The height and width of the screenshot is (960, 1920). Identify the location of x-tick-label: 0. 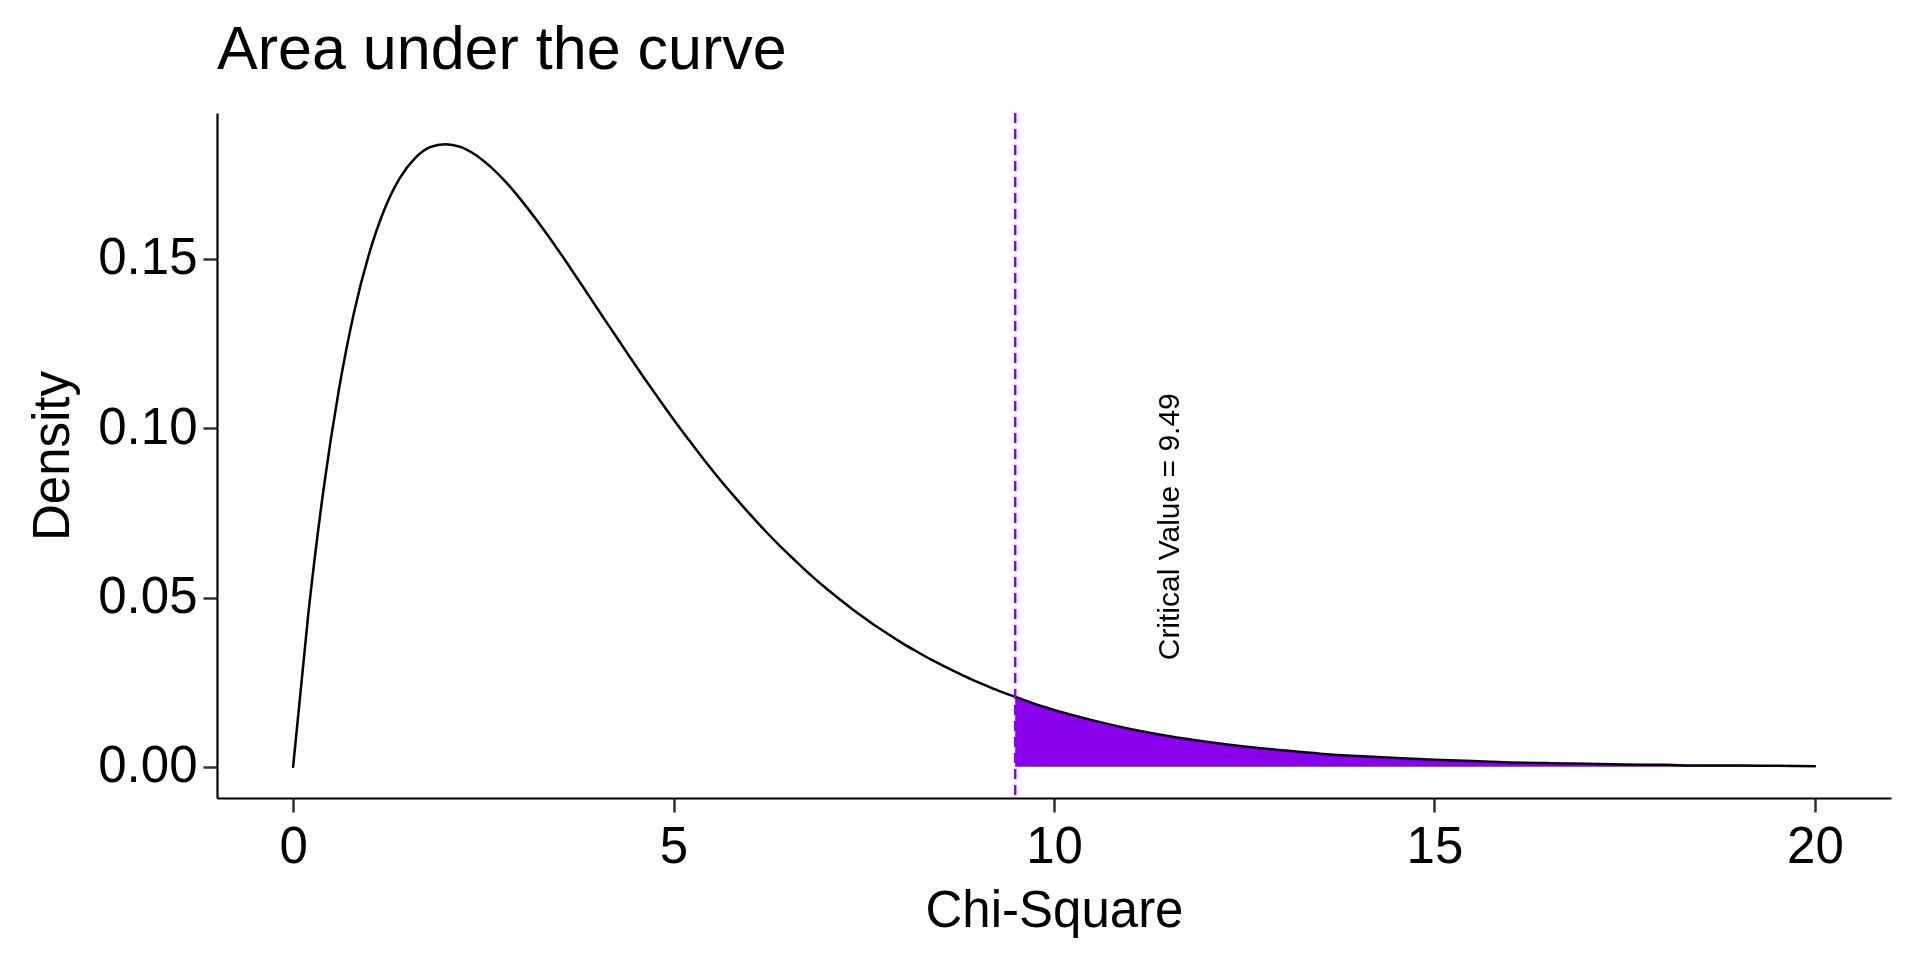
(293, 845).